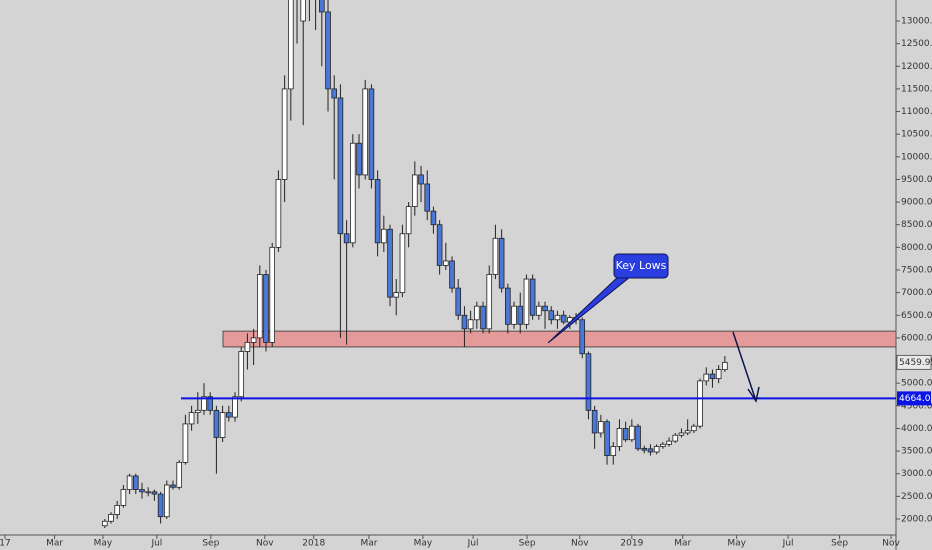  Describe the element at coordinates (916, 519) in the screenshot. I see `y-tick-label: 2000.00` at that location.